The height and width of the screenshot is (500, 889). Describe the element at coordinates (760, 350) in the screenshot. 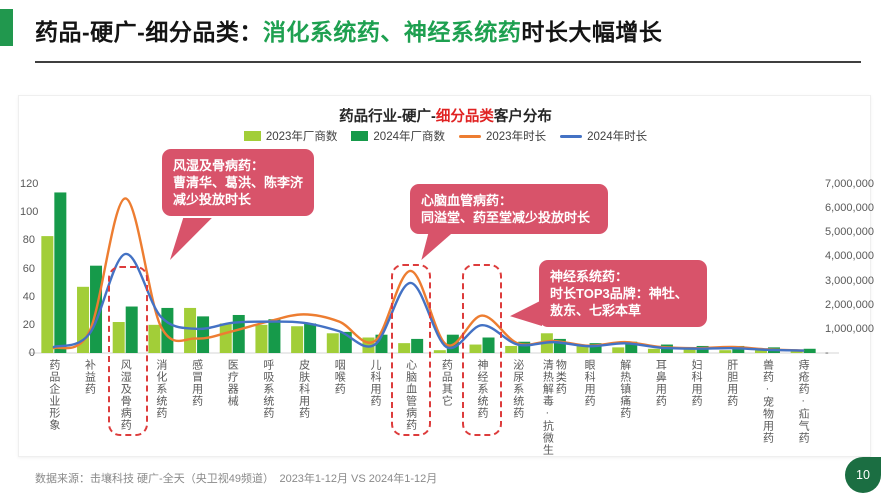

I see `bar-2023年厂商数-兽药·宠物用药` at that location.